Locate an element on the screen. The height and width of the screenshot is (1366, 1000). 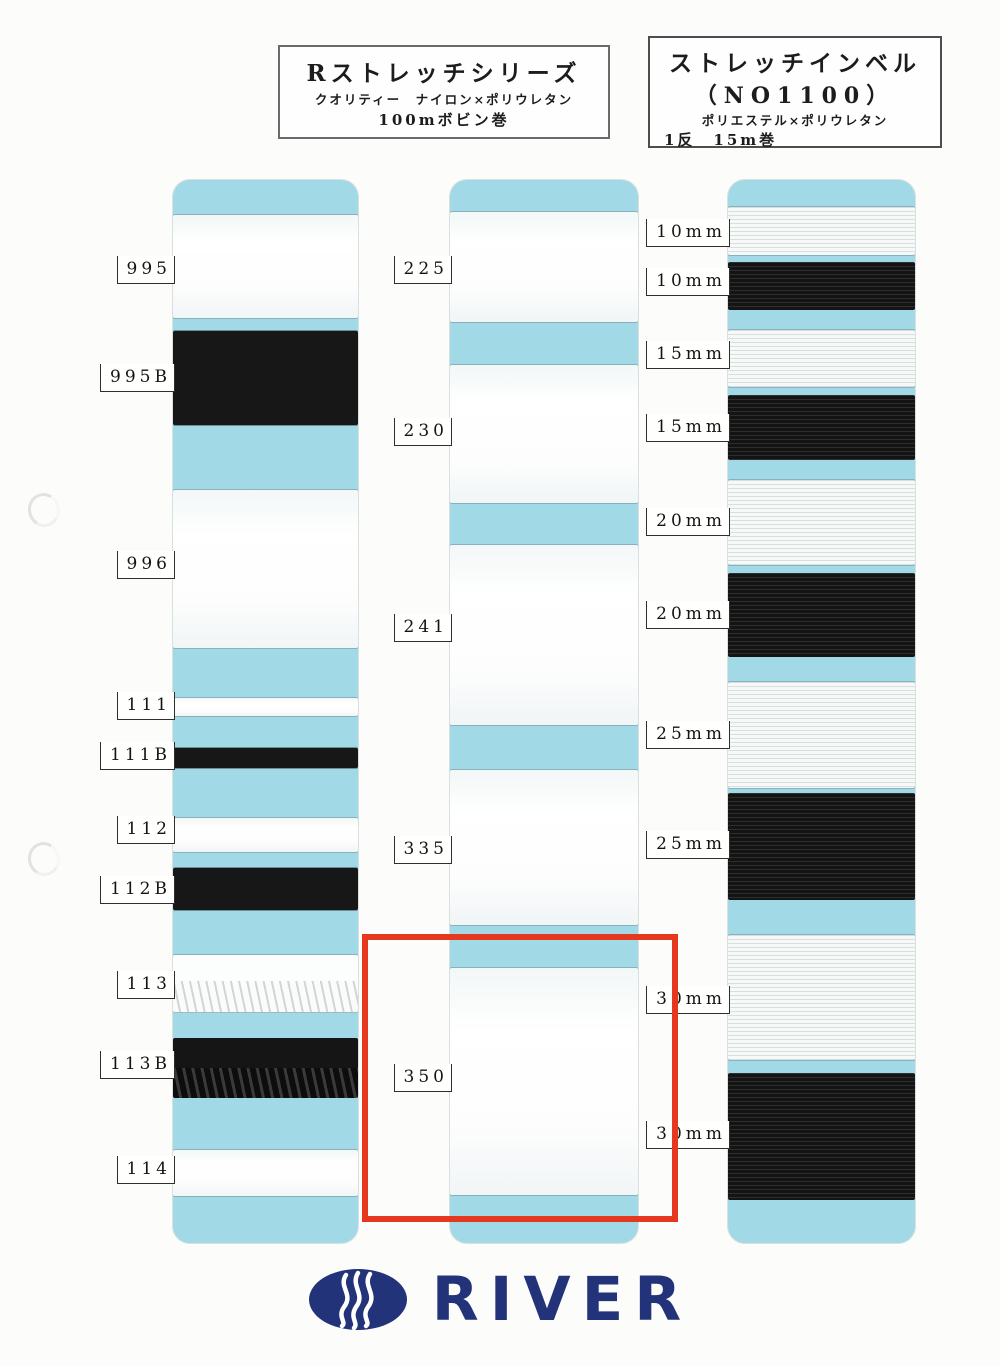
sample-label-230: 230 is located at coordinates (422, 432).